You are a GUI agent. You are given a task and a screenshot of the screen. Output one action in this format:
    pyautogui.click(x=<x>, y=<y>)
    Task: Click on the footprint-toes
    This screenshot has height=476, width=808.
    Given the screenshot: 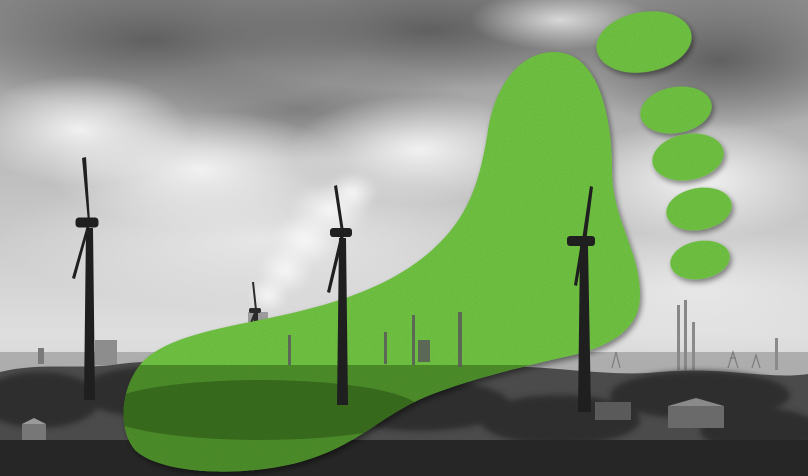 What is the action you would take?
    pyautogui.click(x=664, y=145)
    